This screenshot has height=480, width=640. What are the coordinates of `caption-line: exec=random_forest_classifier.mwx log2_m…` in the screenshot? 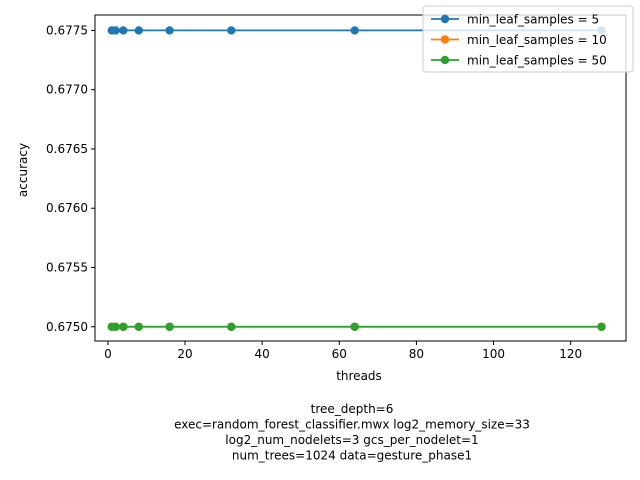 It's located at (352, 425).